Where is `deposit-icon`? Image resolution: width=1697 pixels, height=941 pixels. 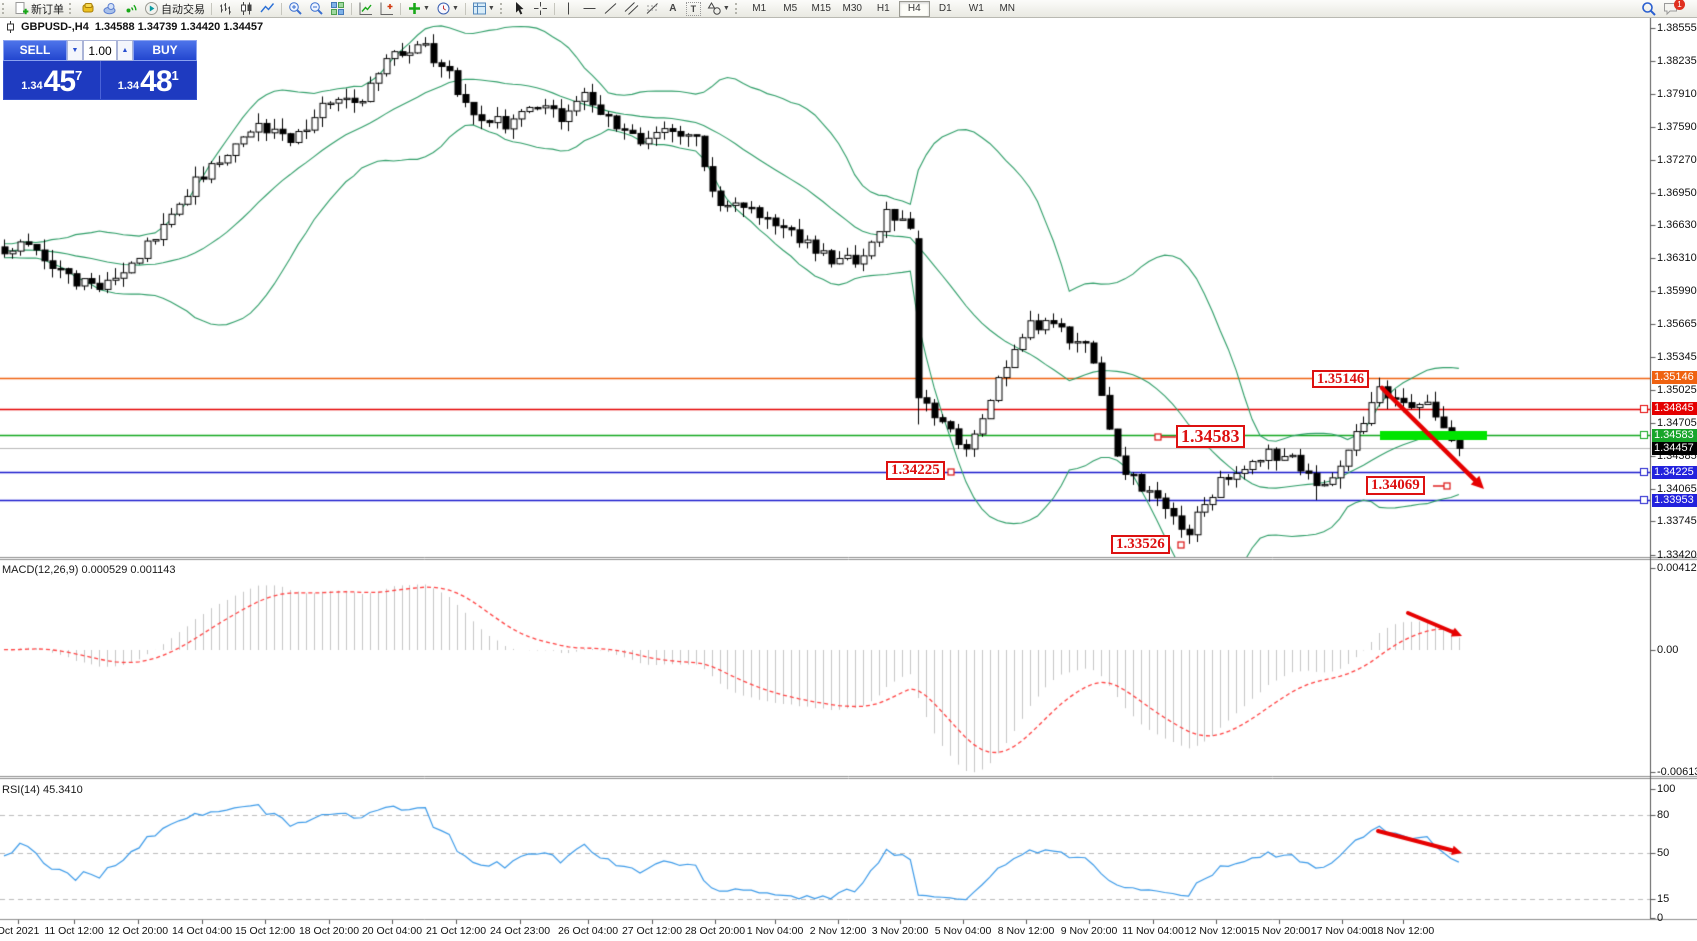 deposit-icon is located at coordinates (88, 9).